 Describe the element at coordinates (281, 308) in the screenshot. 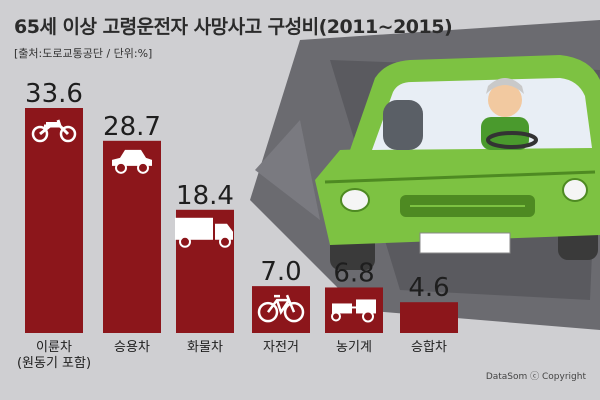

I see `bicycle-icon` at that location.